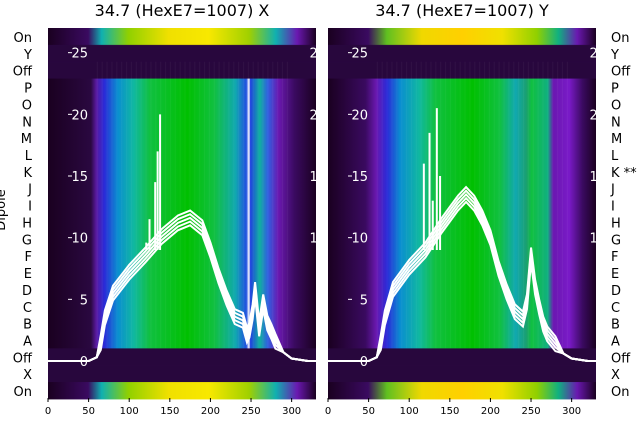  What do you see at coordinates (27, 55) in the screenshot?
I see `dipole-label-left: Y` at bounding box center [27, 55].